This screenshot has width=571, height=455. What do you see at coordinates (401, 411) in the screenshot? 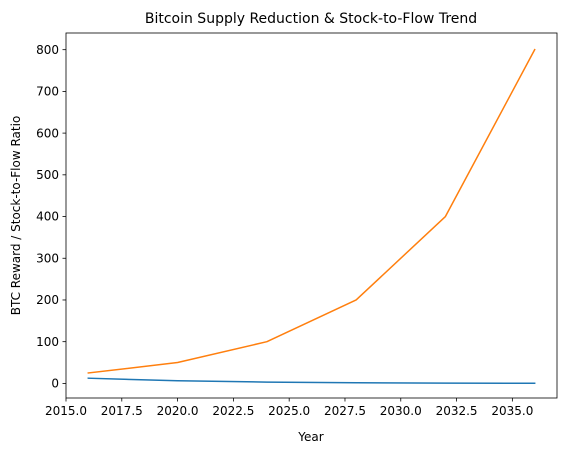
I see `x-tick-label: 2030.0` at bounding box center [401, 411].